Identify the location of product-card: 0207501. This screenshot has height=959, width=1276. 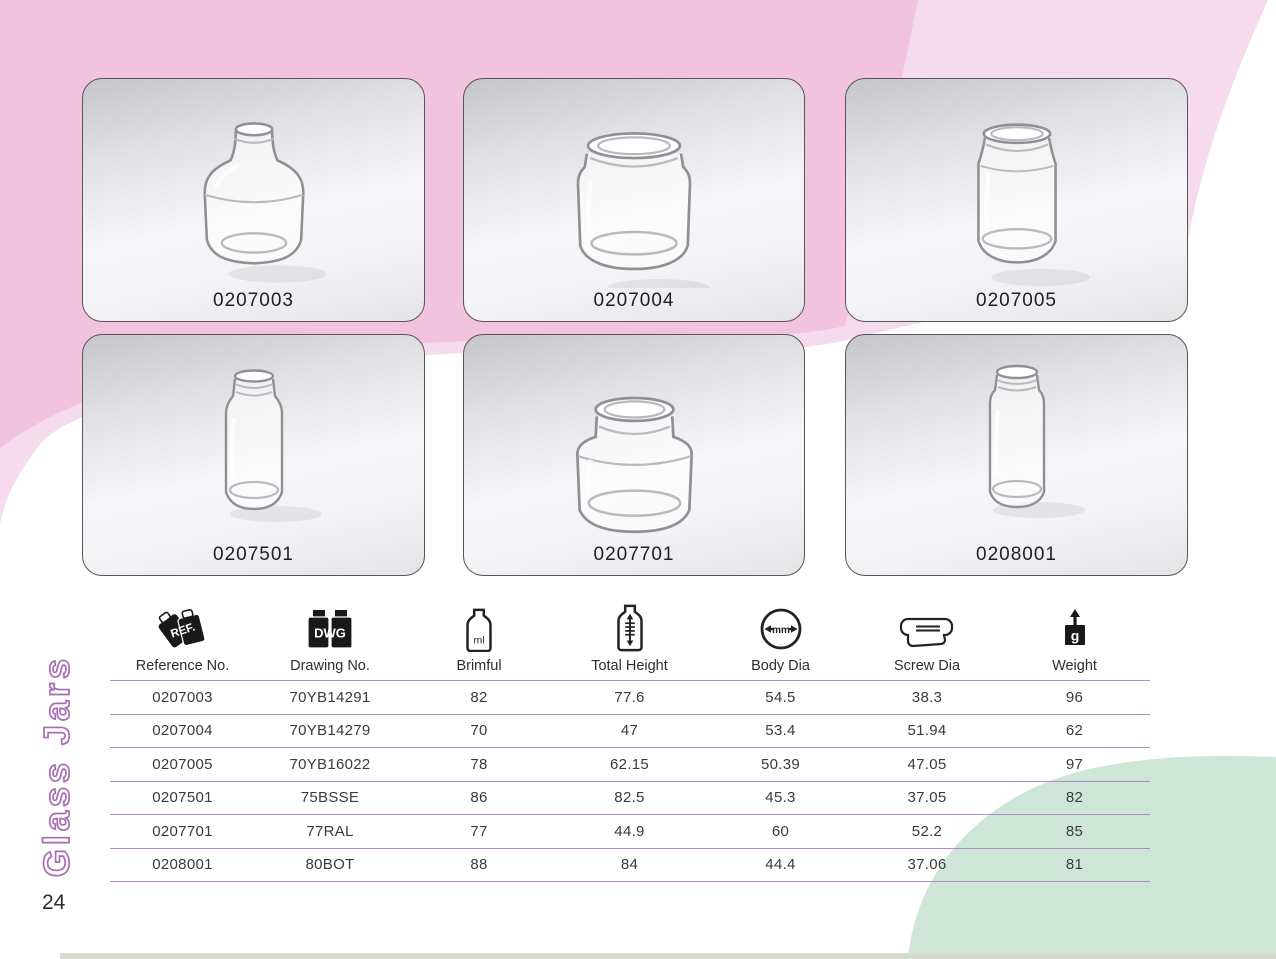
(253, 455).